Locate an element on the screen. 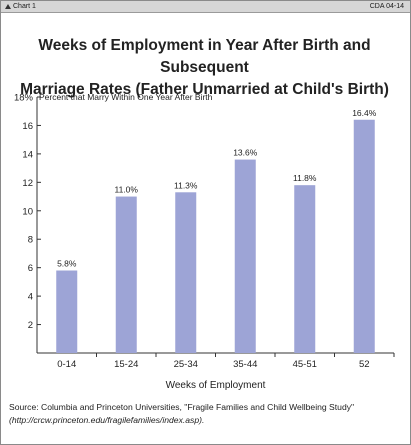  x-axis-label: Weeks of Employment is located at coordinates (216, 385).